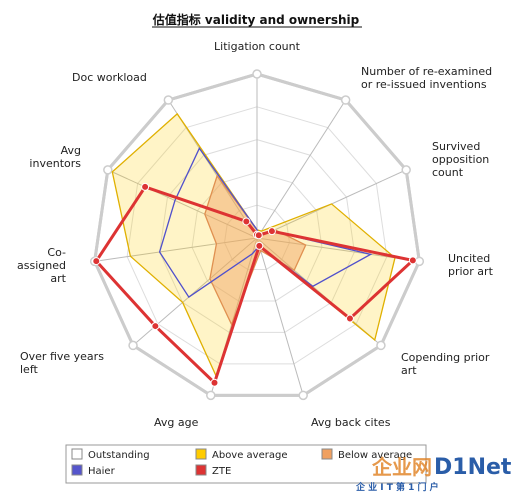 This screenshot has height=492, width=512. What do you see at coordinates (351, 422) in the screenshot?
I see `axis-label: Avg back cites` at bounding box center [351, 422].